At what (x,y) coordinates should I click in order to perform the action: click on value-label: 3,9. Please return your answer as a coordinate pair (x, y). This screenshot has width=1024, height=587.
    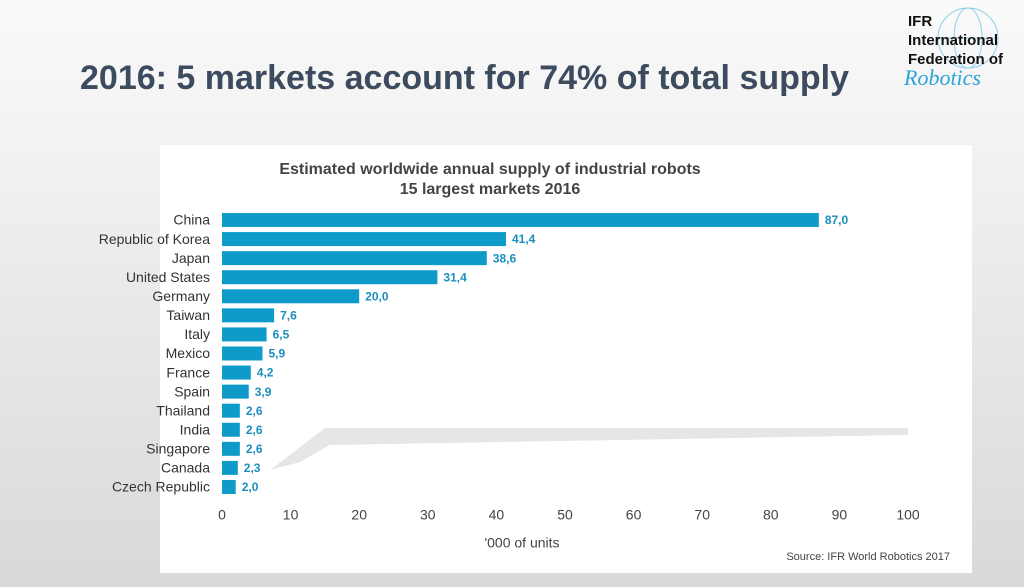
    Looking at the image, I should click on (263, 392).